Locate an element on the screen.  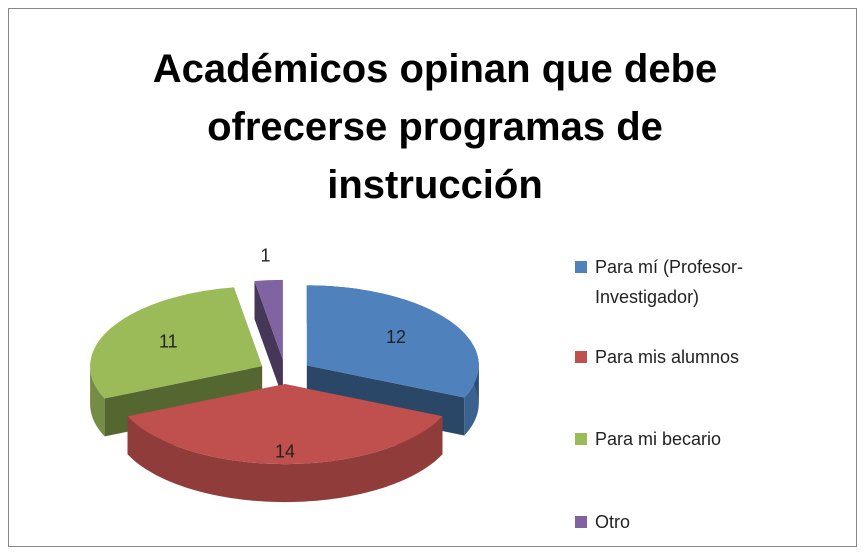
data-label: 14 is located at coordinates (285, 451).